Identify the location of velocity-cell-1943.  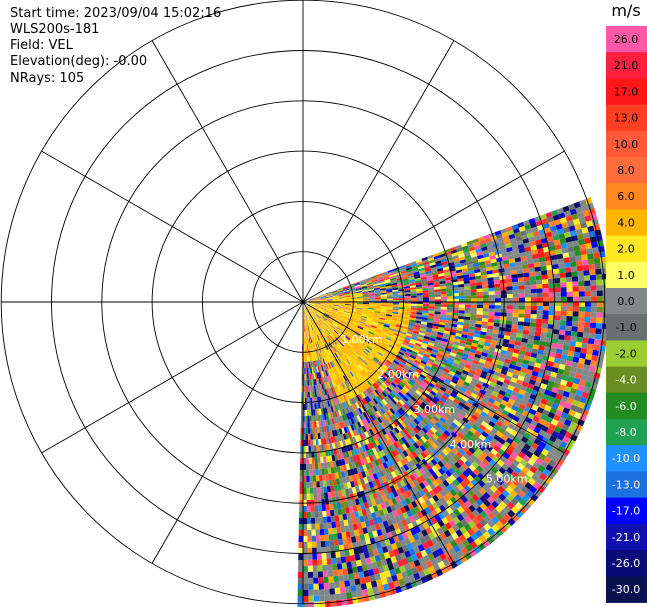
(553, 395).